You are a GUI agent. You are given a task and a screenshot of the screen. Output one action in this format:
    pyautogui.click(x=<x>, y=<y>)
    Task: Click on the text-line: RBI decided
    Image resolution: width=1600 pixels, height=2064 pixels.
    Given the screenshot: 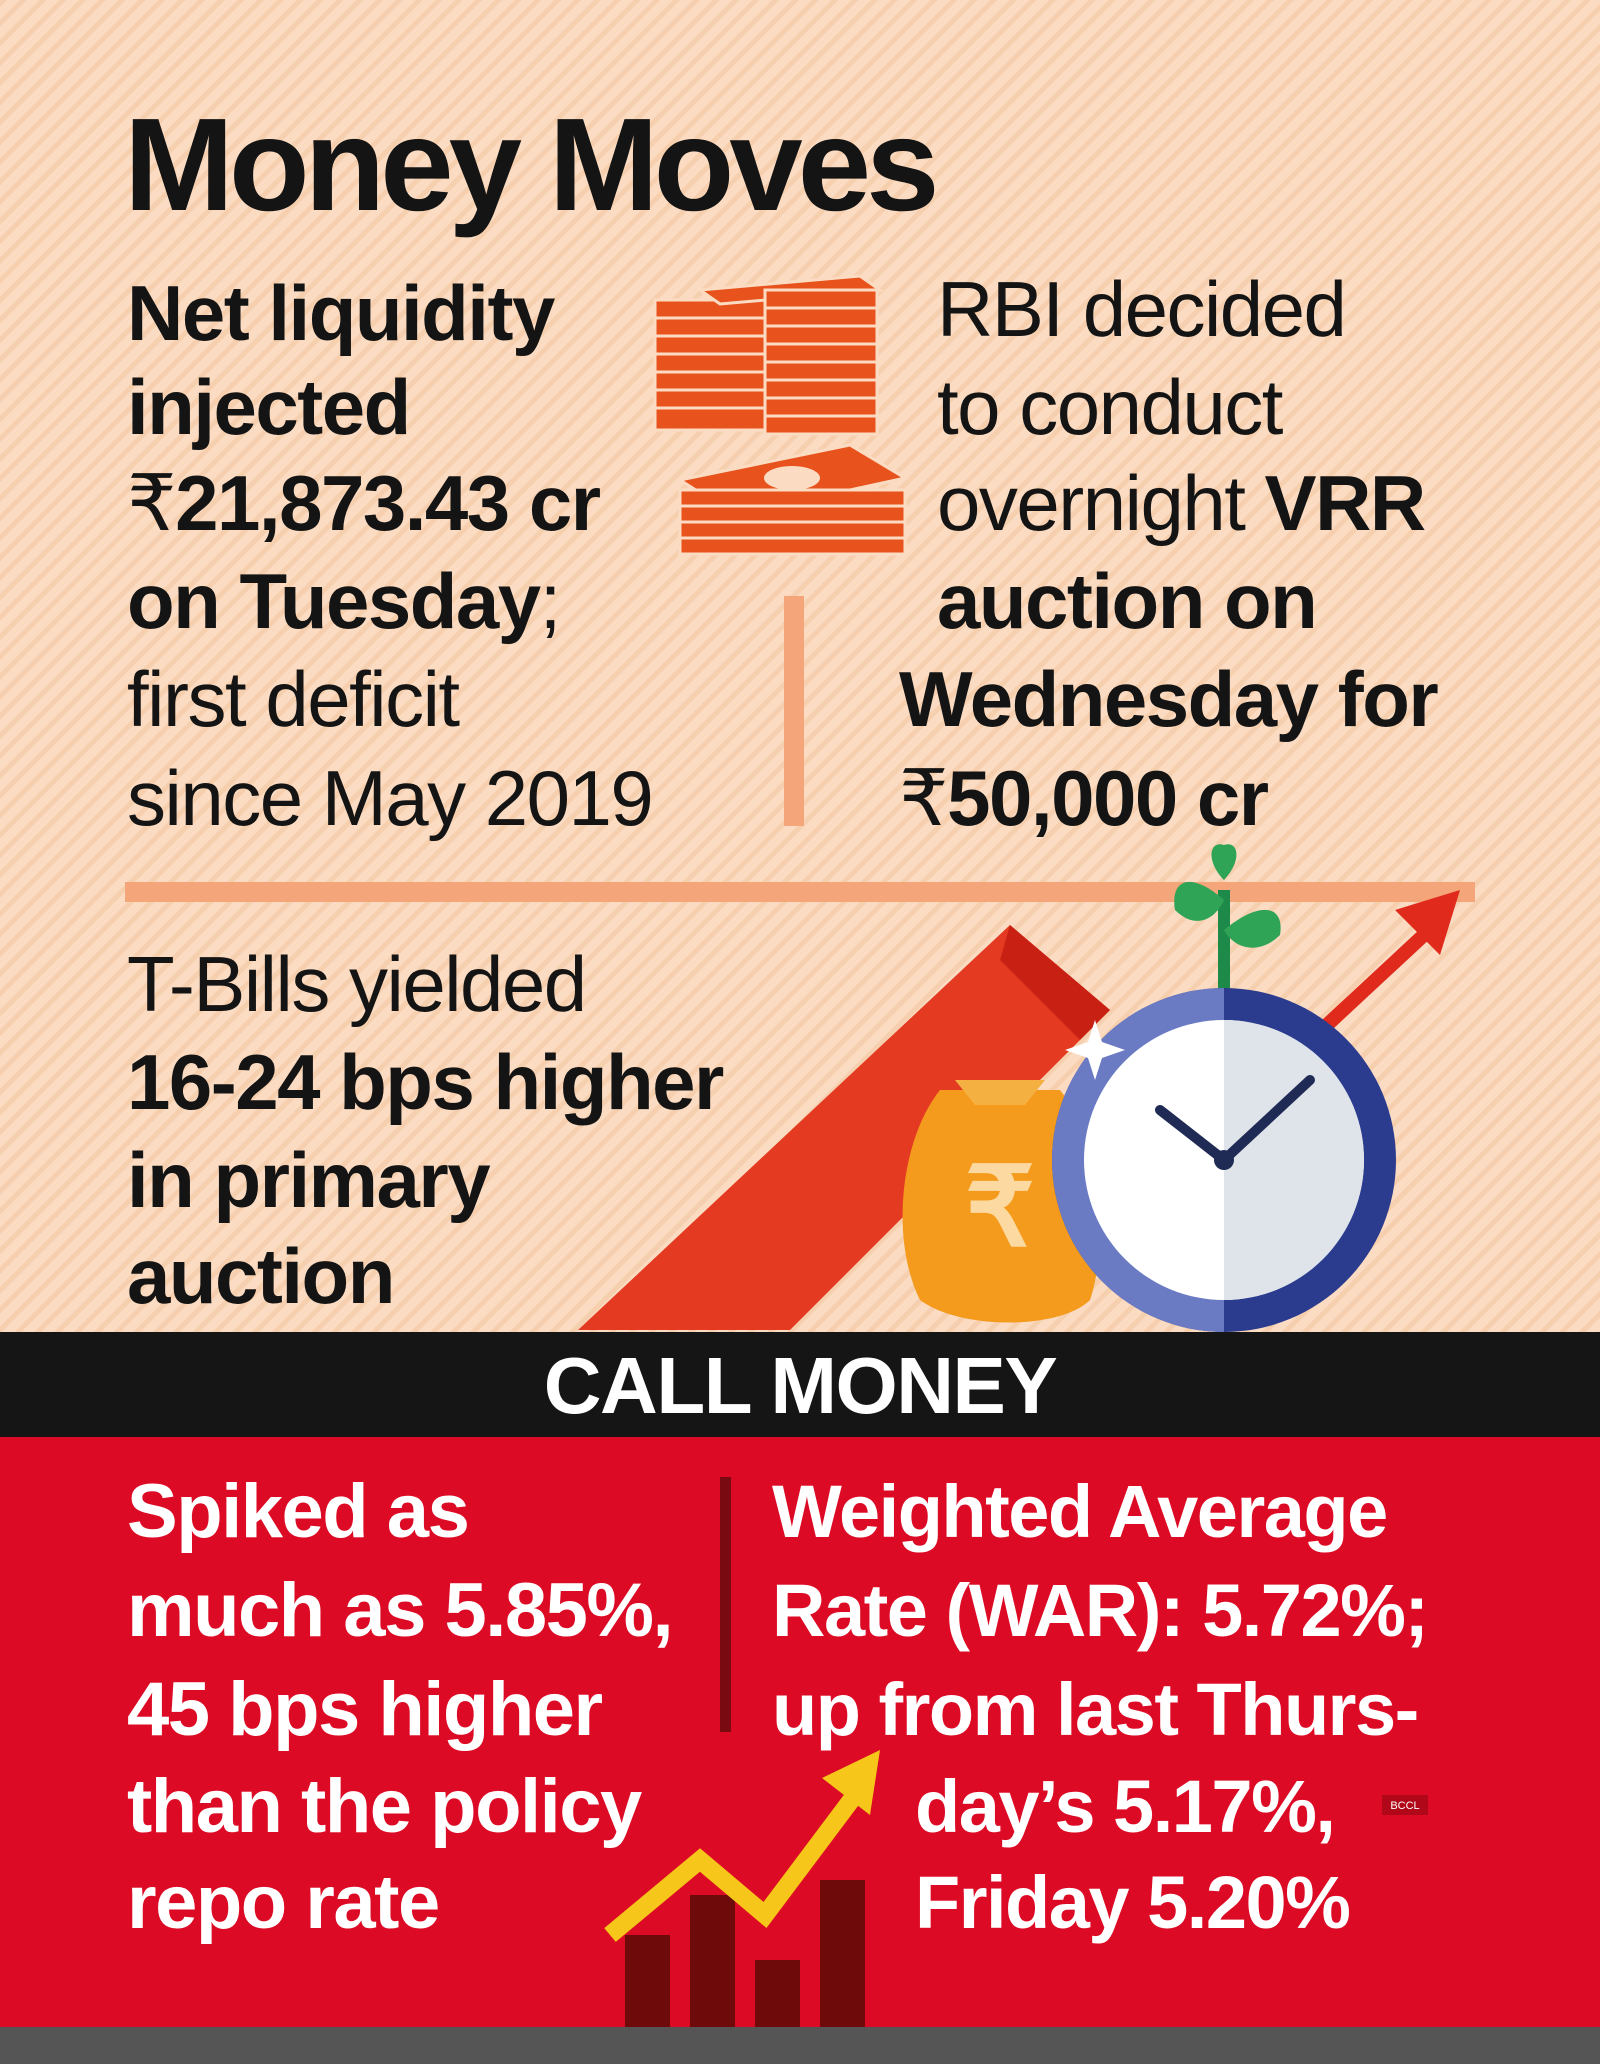 What is the action you would take?
    pyautogui.click(x=1141, y=309)
    